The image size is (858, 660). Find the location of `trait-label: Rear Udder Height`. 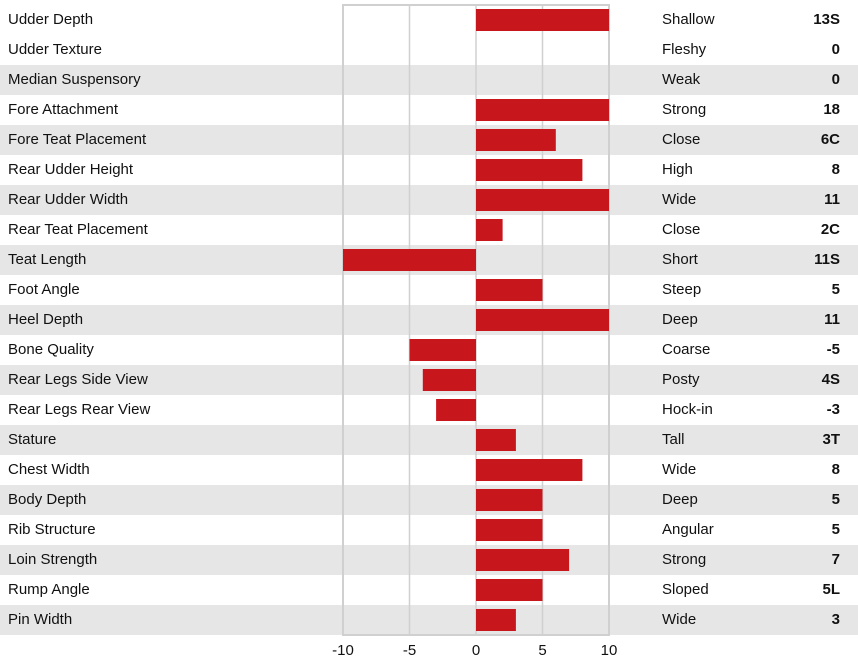

trait-label: Rear Udder Height is located at coordinates (71, 169).